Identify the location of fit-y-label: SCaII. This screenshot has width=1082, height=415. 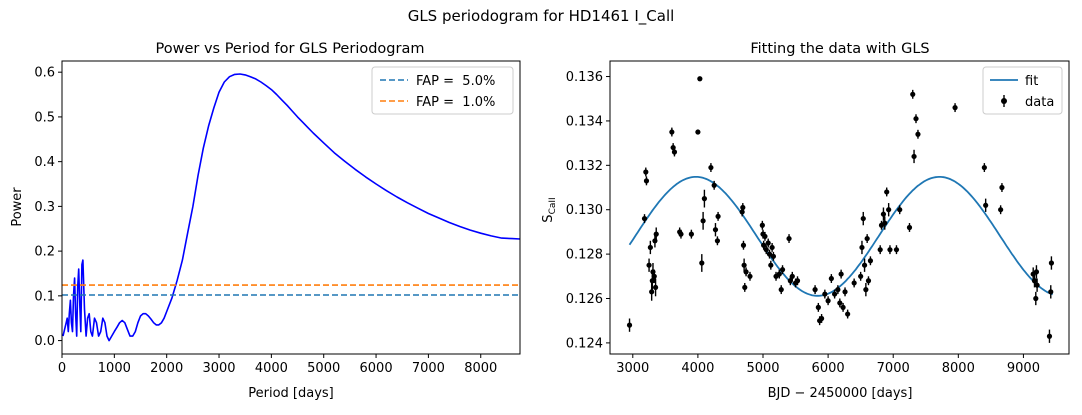
(549, 209).